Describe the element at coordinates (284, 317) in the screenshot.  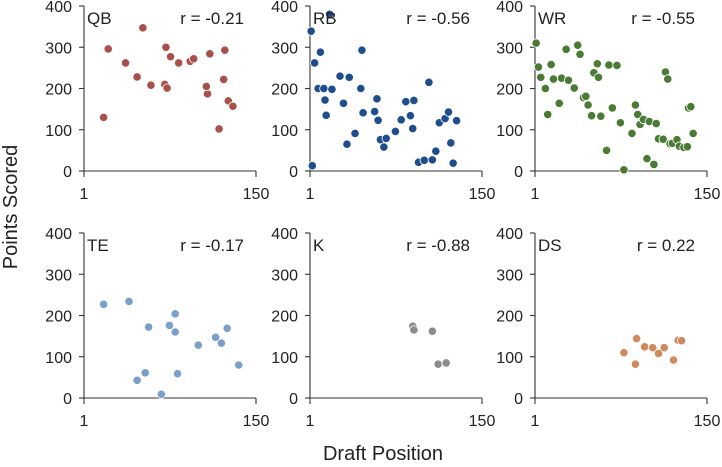
I see `k-y-tick-label: 200` at that location.